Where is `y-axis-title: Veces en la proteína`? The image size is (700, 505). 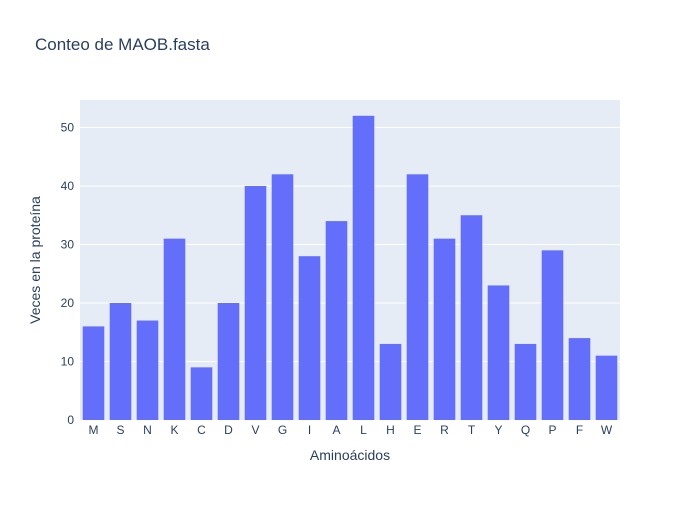
y-axis-title: Veces en la proteína is located at coordinates (35, 260).